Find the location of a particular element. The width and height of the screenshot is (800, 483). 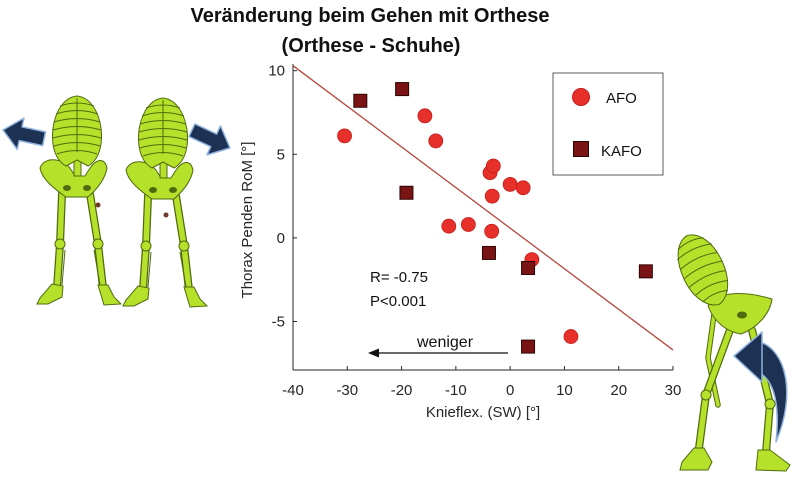

x-axis-label: Knieflex. (SW) [°] is located at coordinates (483, 412).